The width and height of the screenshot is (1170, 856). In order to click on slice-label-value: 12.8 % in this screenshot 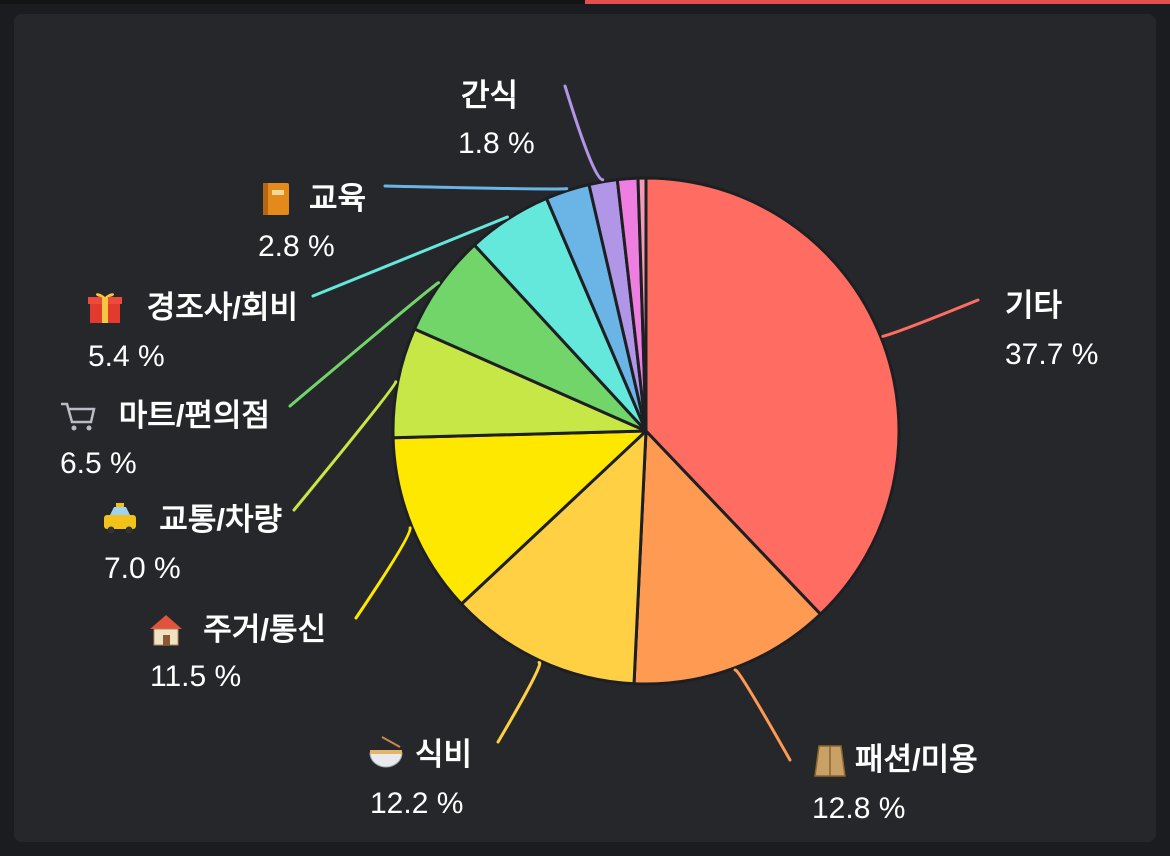, I will do `click(858, 808)`.